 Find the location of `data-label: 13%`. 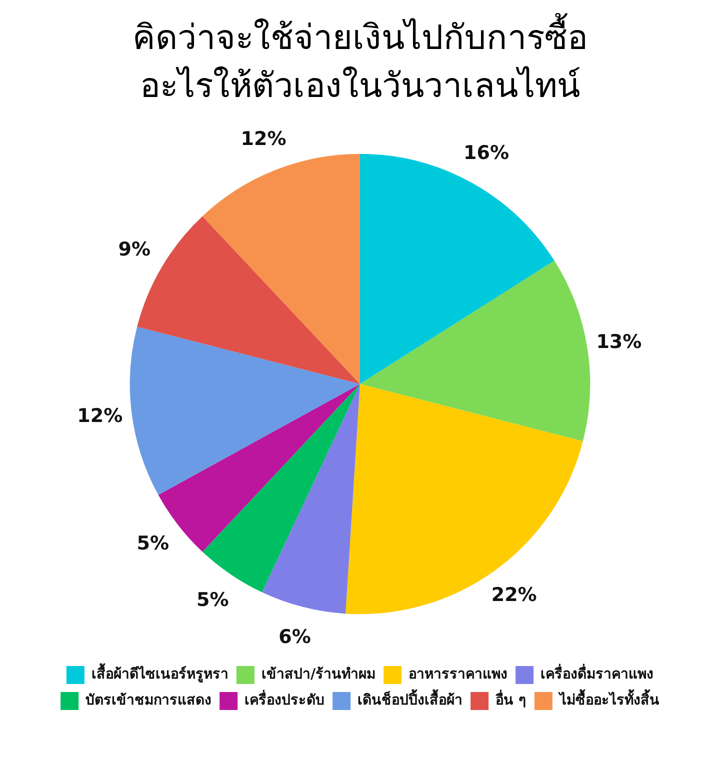

data-label: 13% is located at coordinates (619, 341).